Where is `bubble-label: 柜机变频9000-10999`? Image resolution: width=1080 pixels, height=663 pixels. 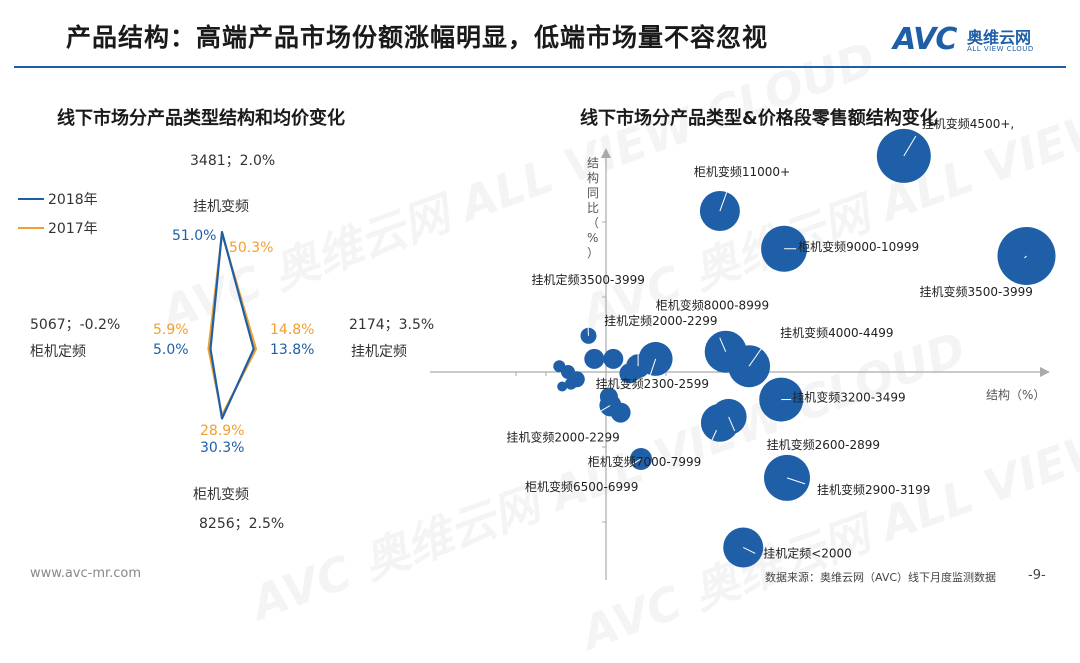
bubble-label: 柜机变频9000-10999 is located at coordinates (858, 246).